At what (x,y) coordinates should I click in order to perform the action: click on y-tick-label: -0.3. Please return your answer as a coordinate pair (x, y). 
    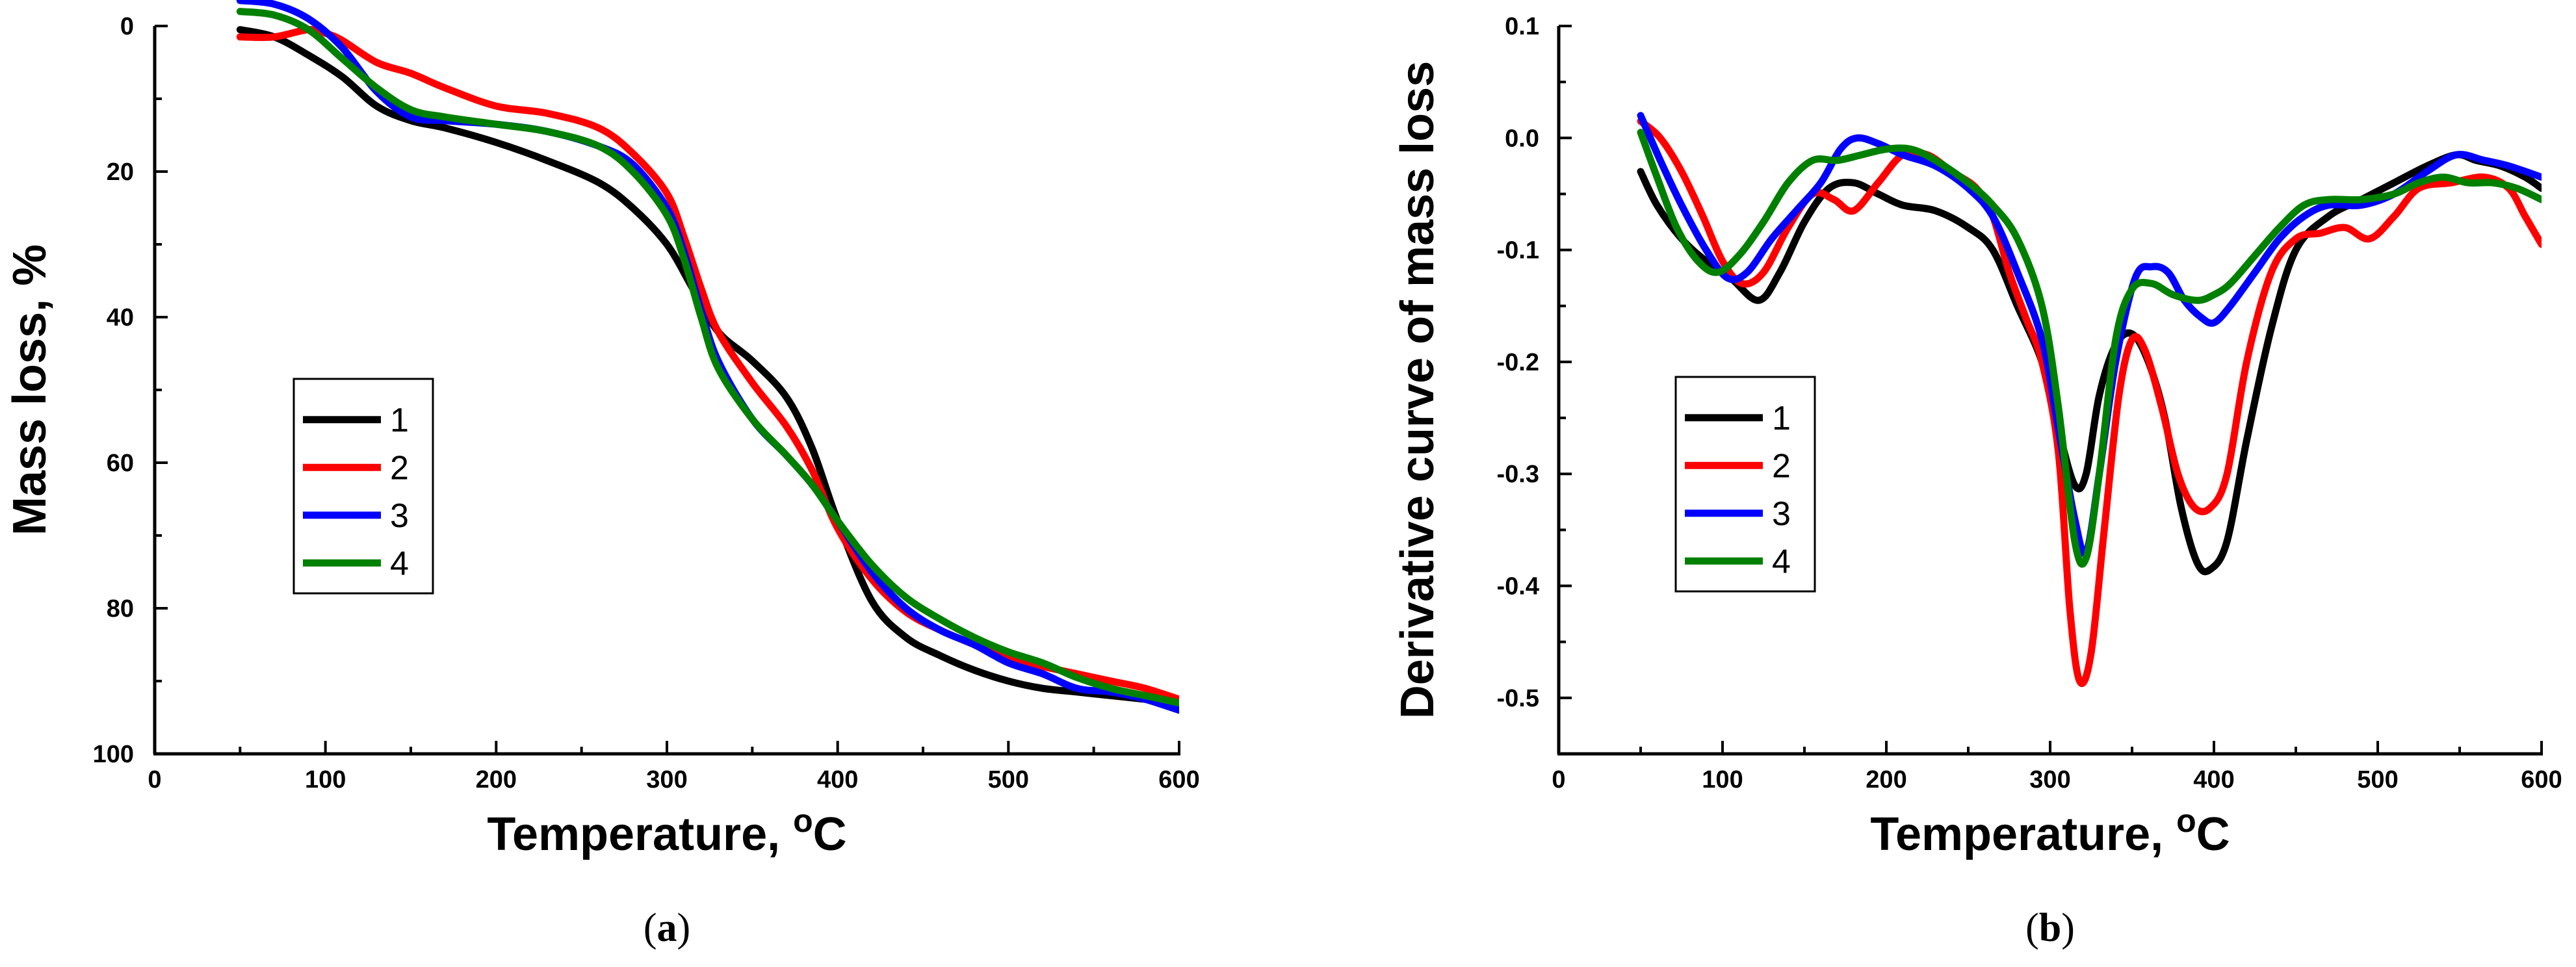
    Looking at the image, I should click on (1518, 475).